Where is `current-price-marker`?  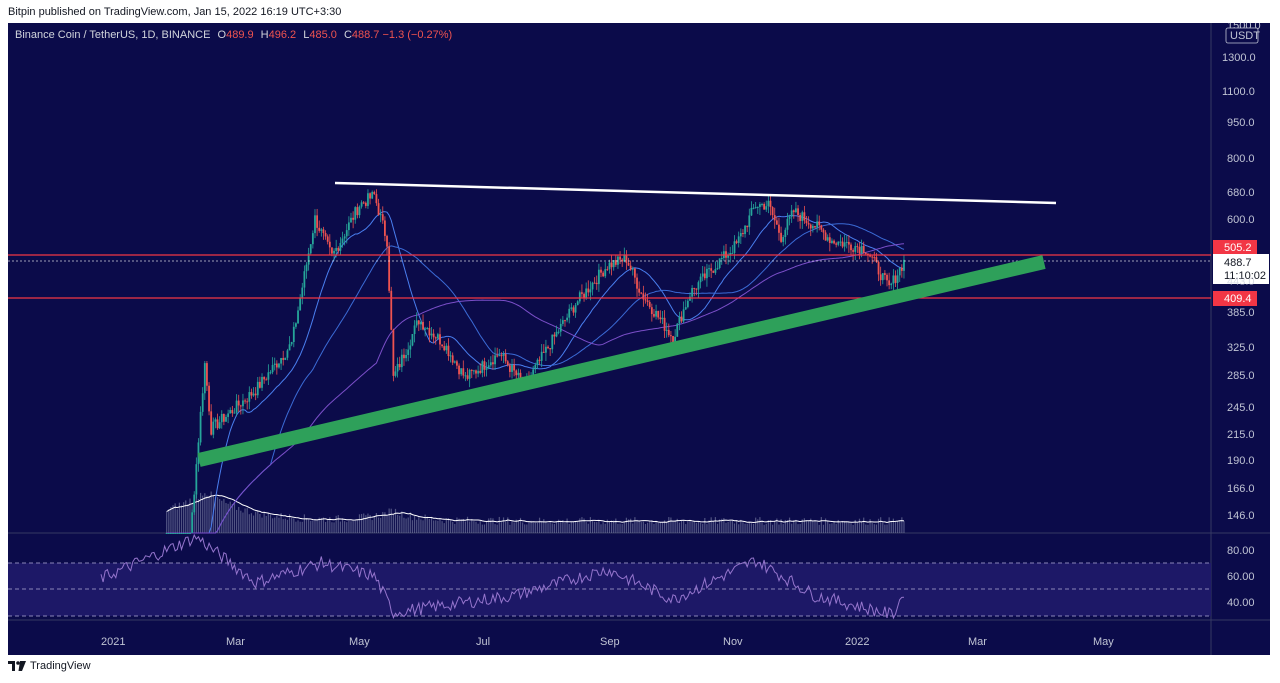
current-price-marker is located at coordinates (1241, 269).